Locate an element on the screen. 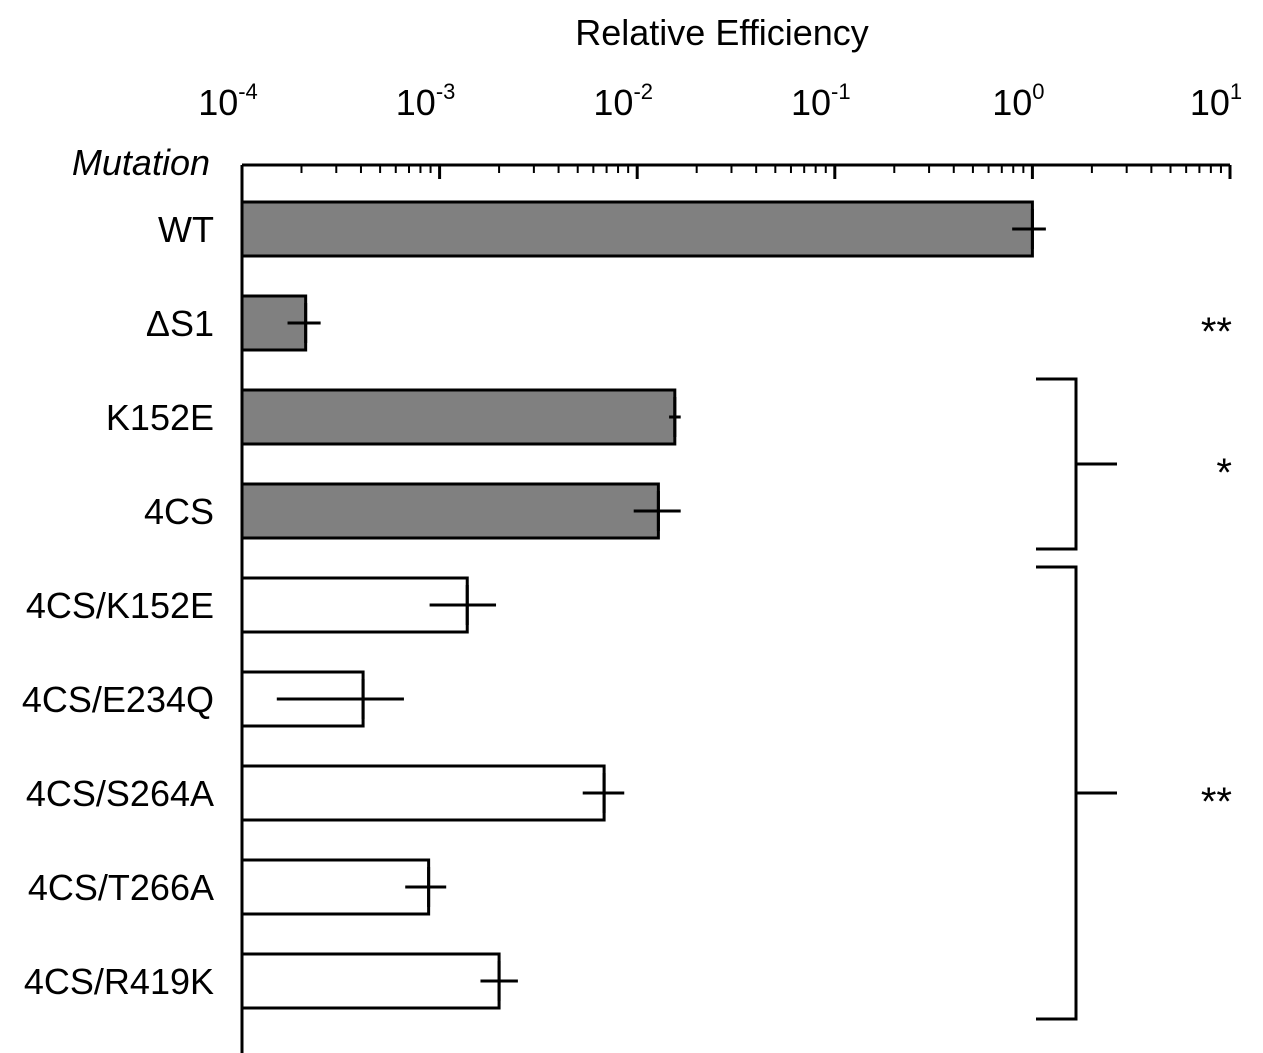 This screenshot has width=1263, height=1053. category-label: 4CS/K152E is located at coordinates (120, 605).